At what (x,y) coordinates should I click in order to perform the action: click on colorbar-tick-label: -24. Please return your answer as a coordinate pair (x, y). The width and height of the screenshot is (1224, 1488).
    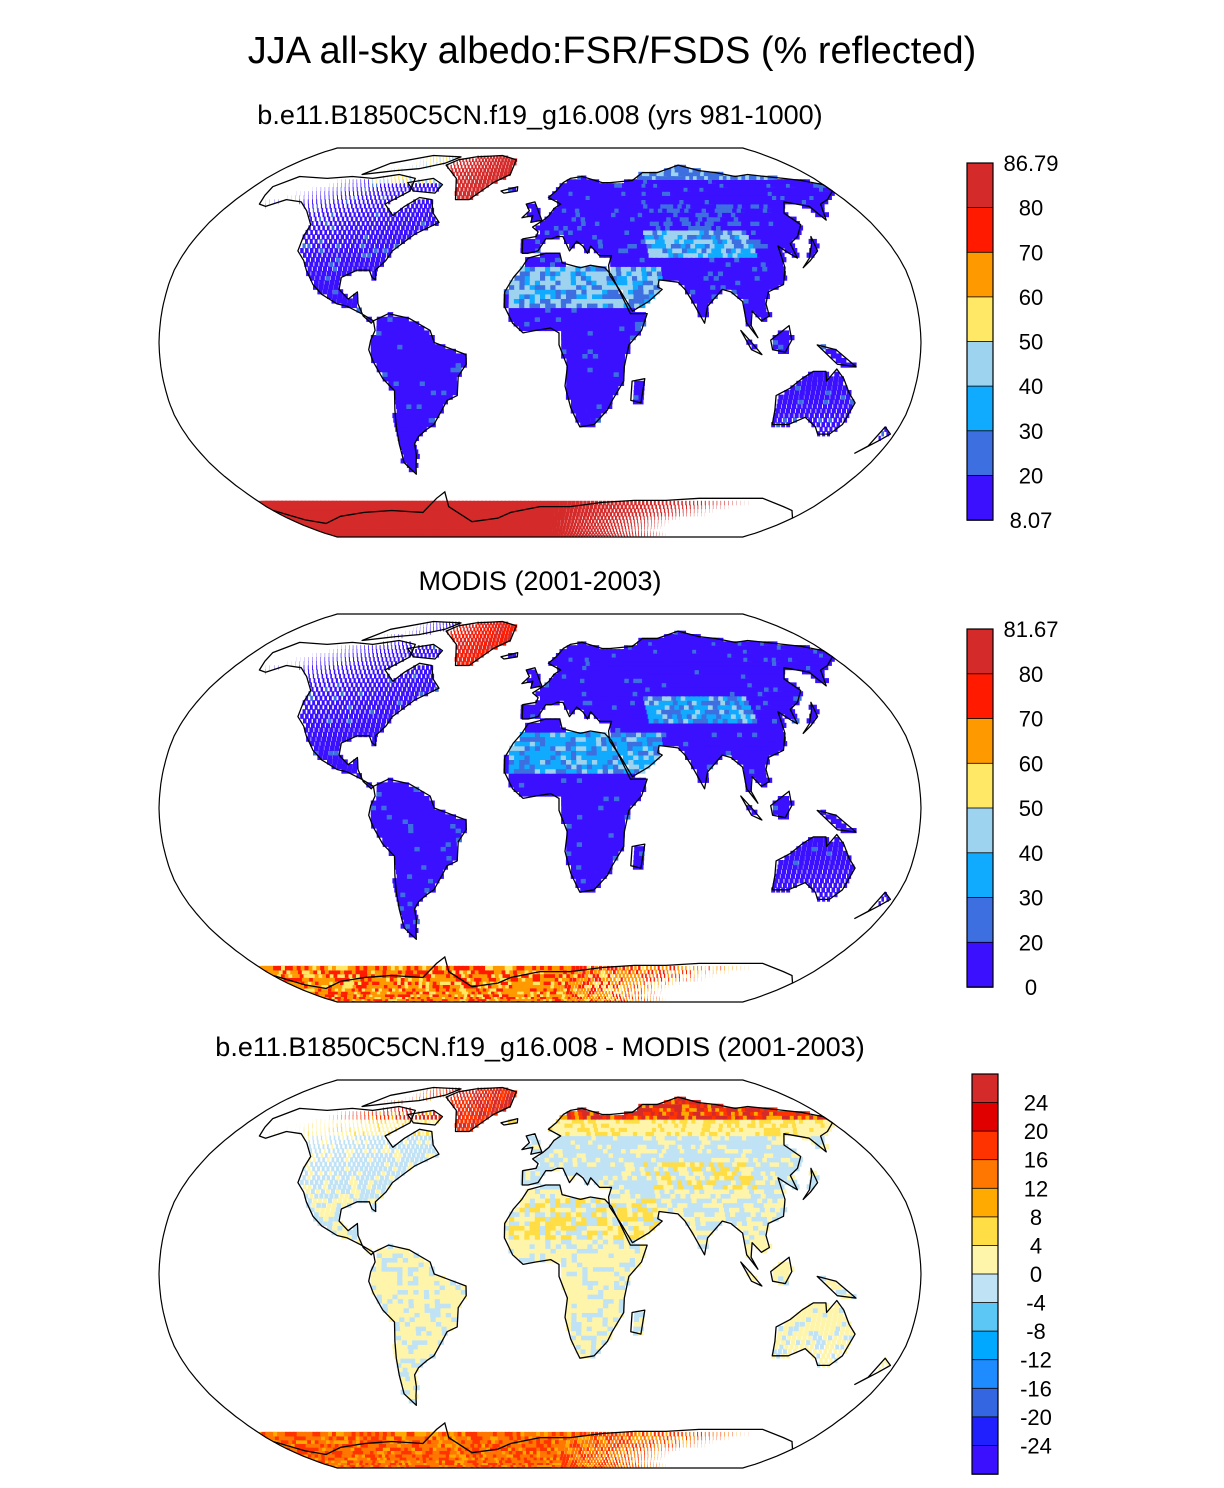
    Looking at the image, I should click on (1036, 1445).